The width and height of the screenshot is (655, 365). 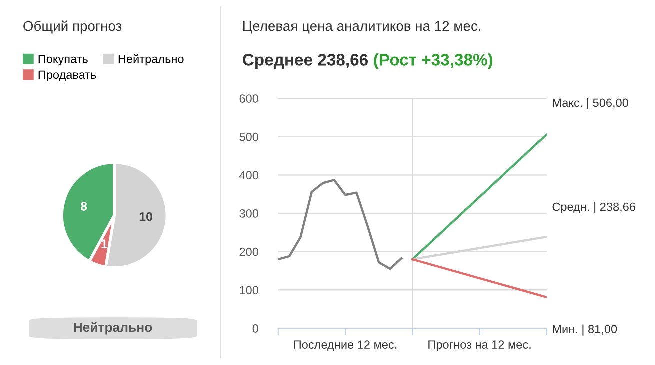 I want to click on y-tick-label: 0, so click(x=255, y=328).